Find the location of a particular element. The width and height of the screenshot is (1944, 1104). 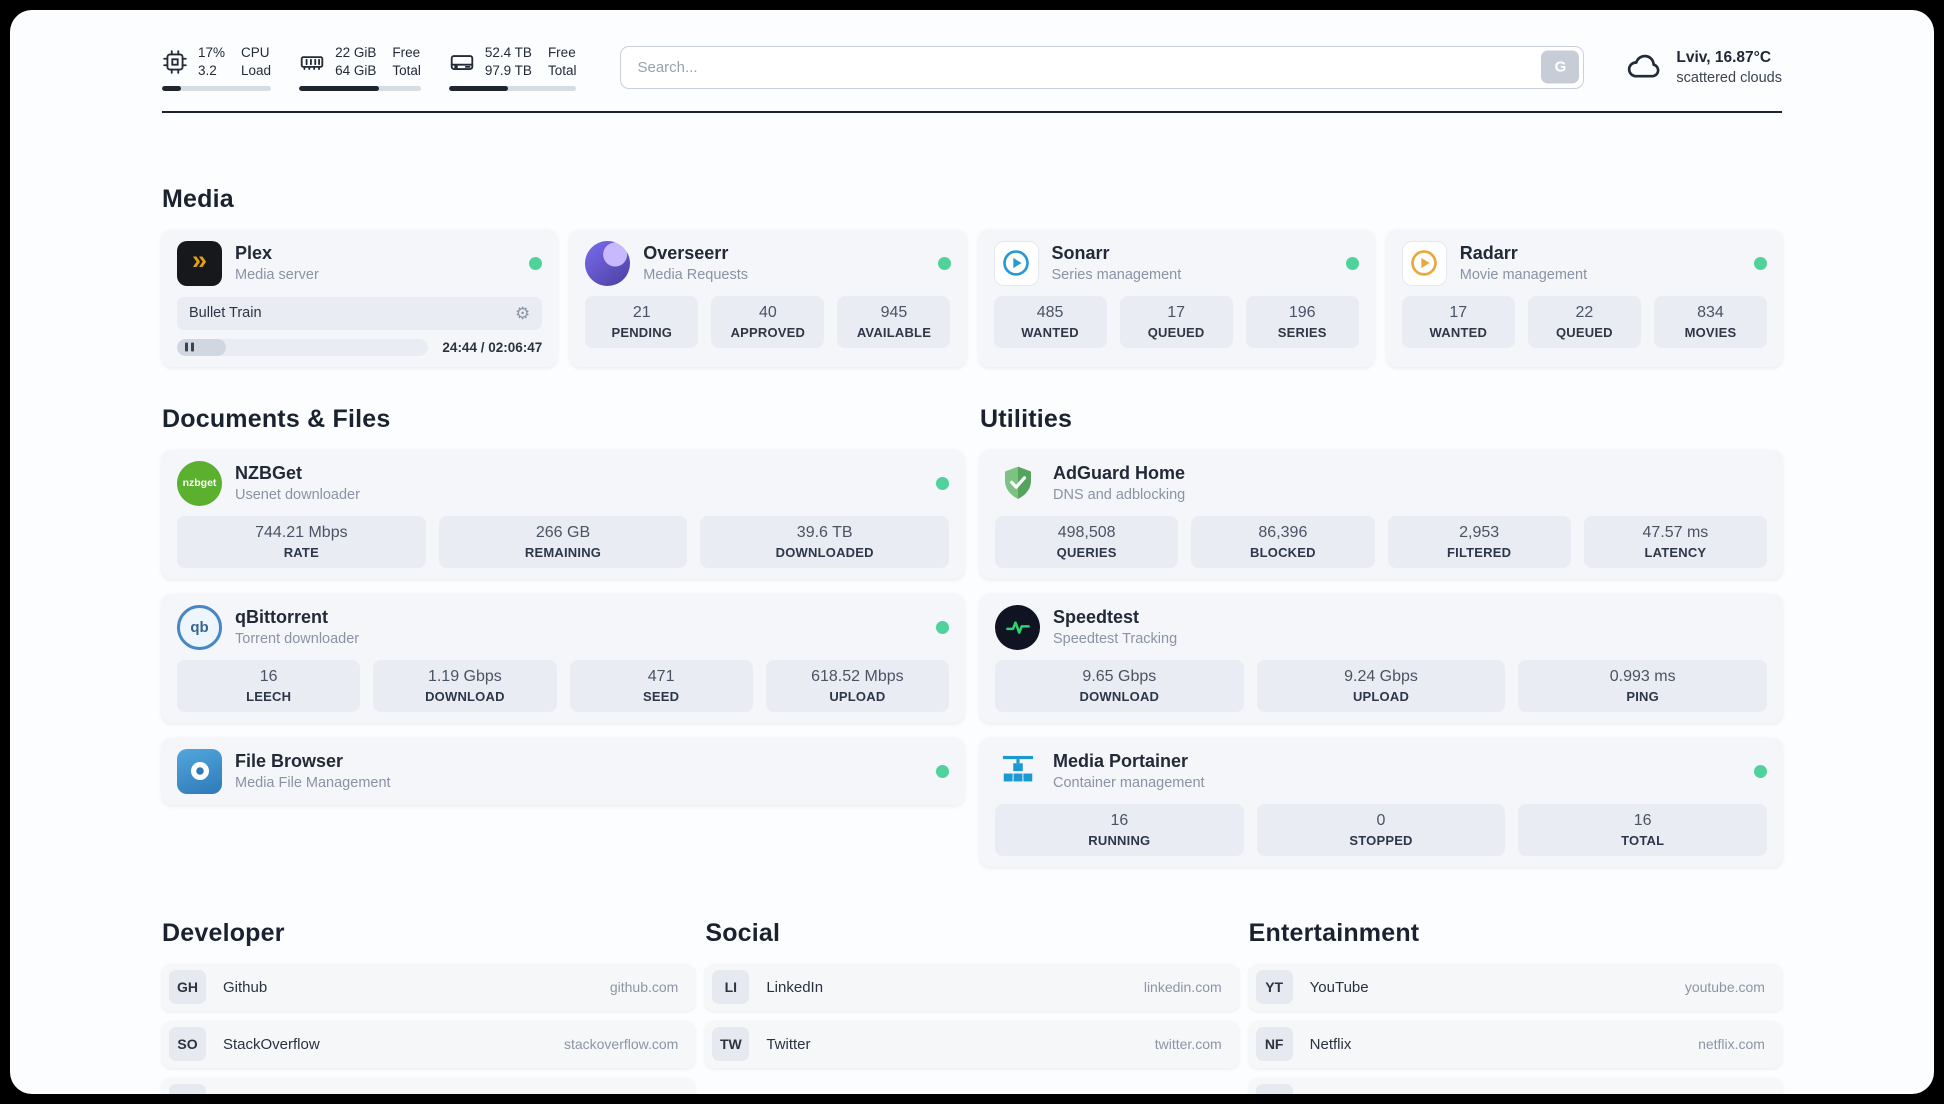

bookmark-url: reddit.com is located at coordinates (1732, 1093).